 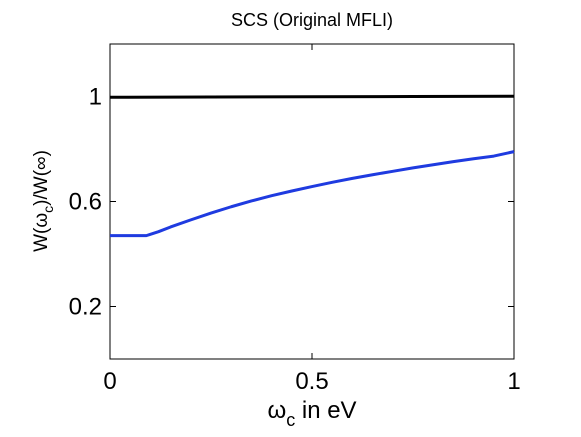 I want to click on x-label-subscript: c, so click(x=290, y=420).